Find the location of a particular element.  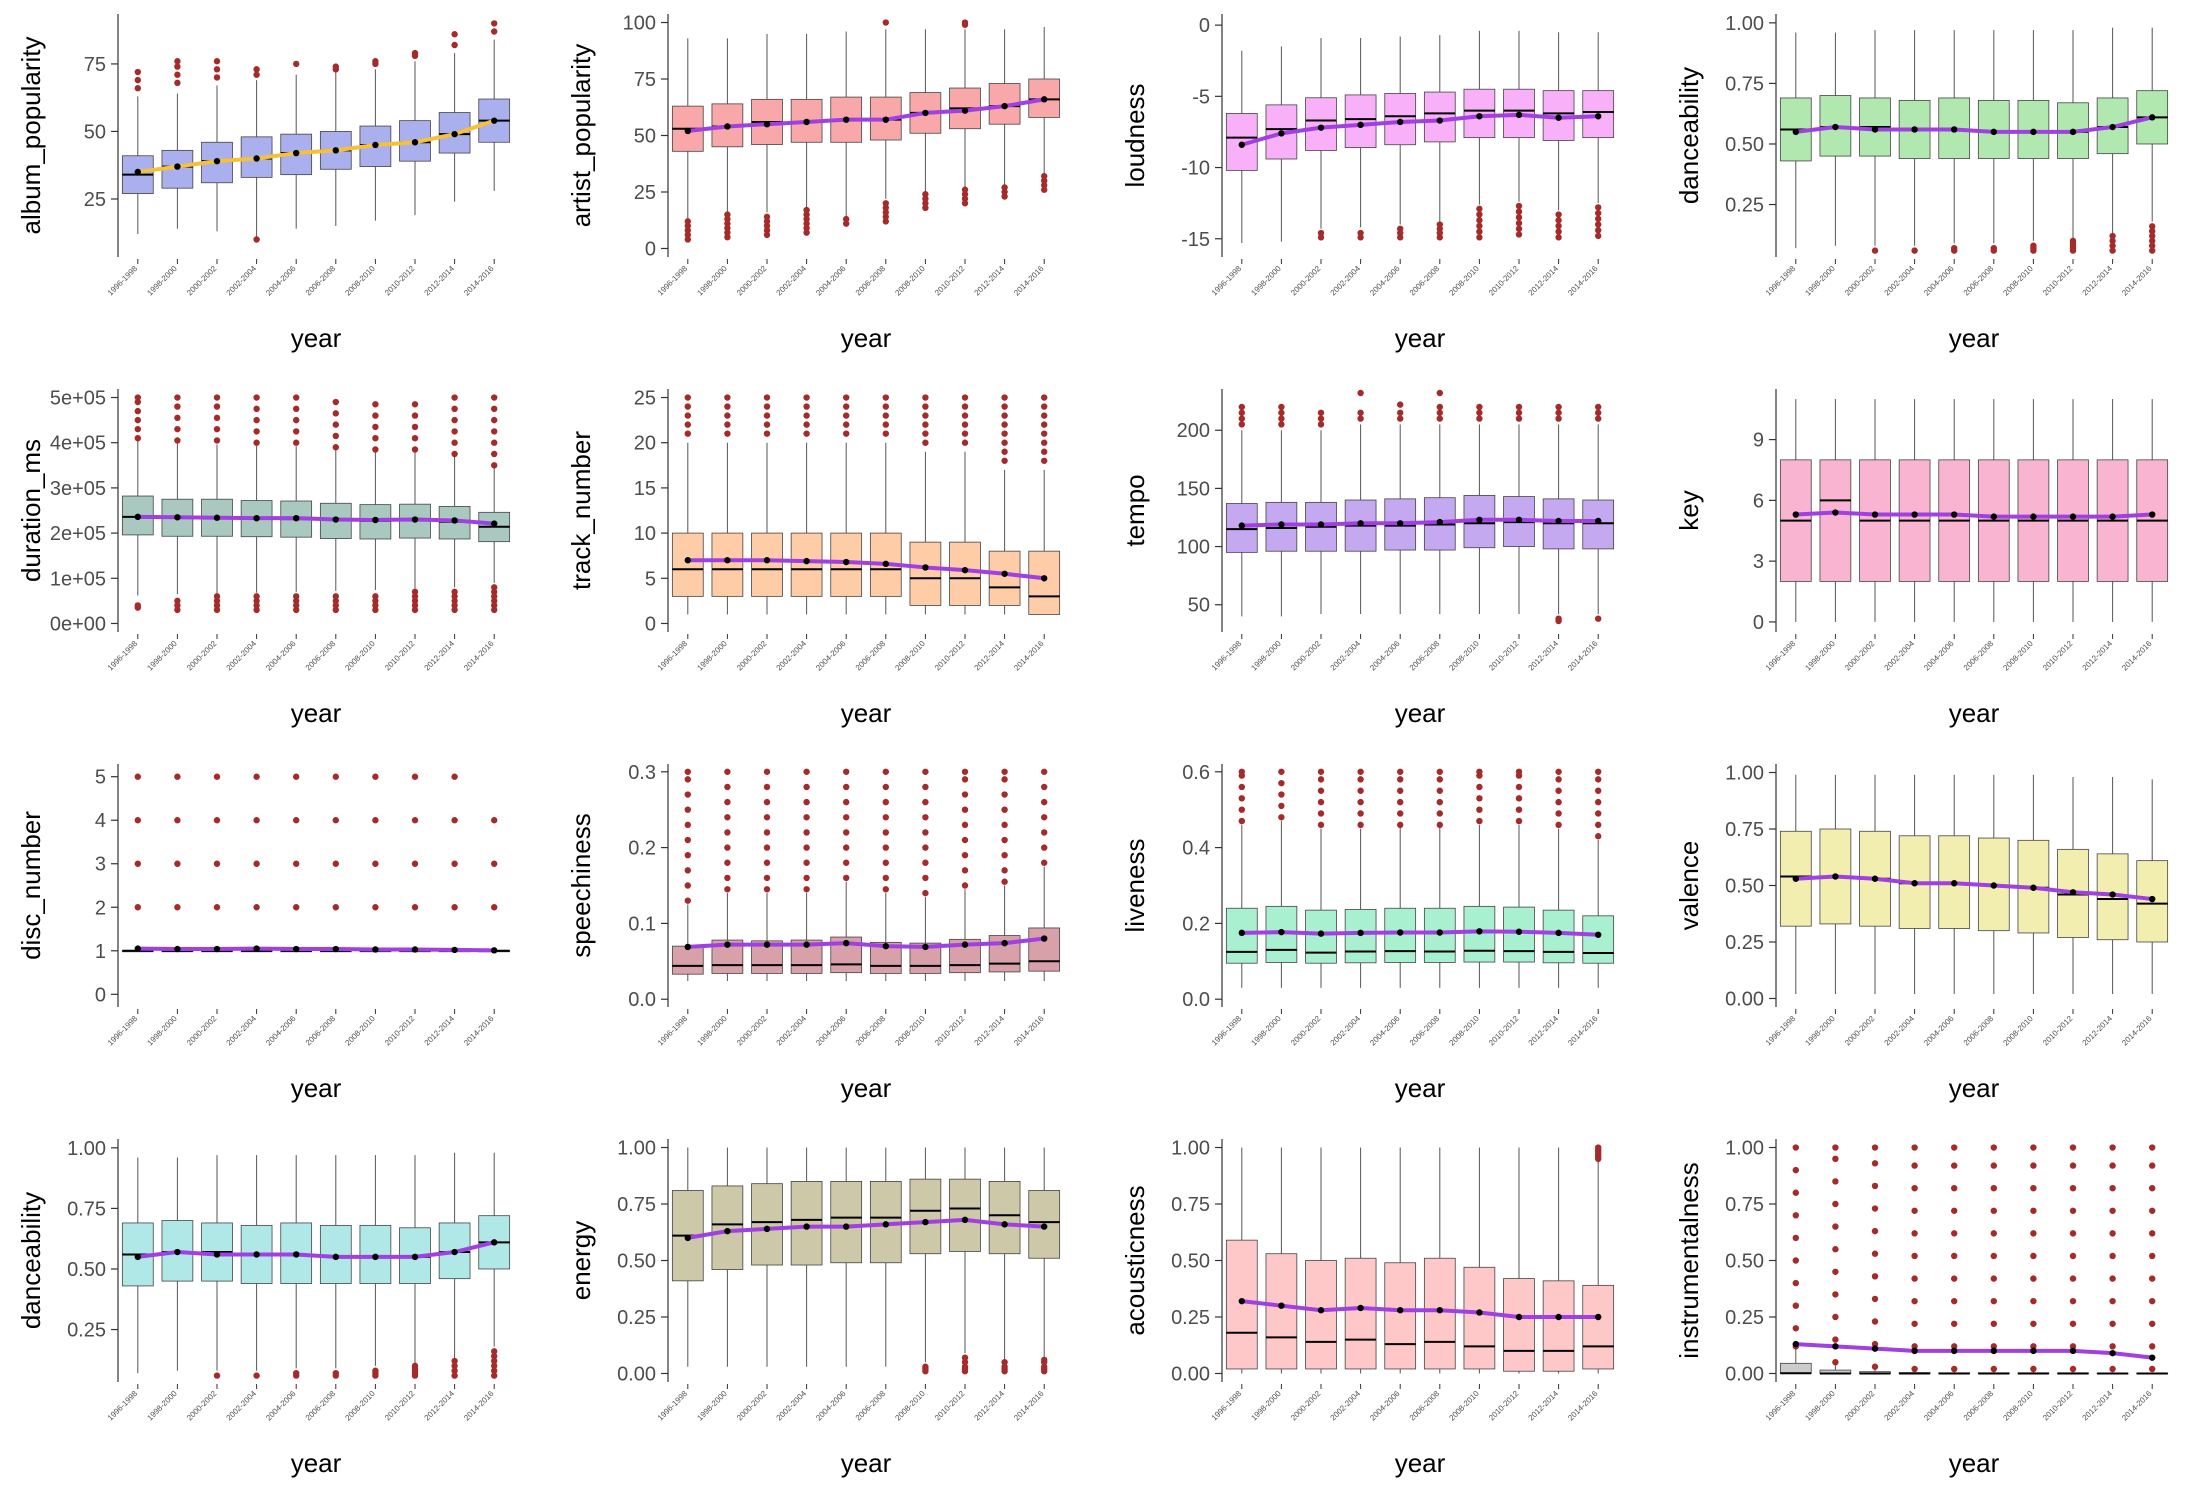

mean-trend-line is located at coordinates (1974, 1351).